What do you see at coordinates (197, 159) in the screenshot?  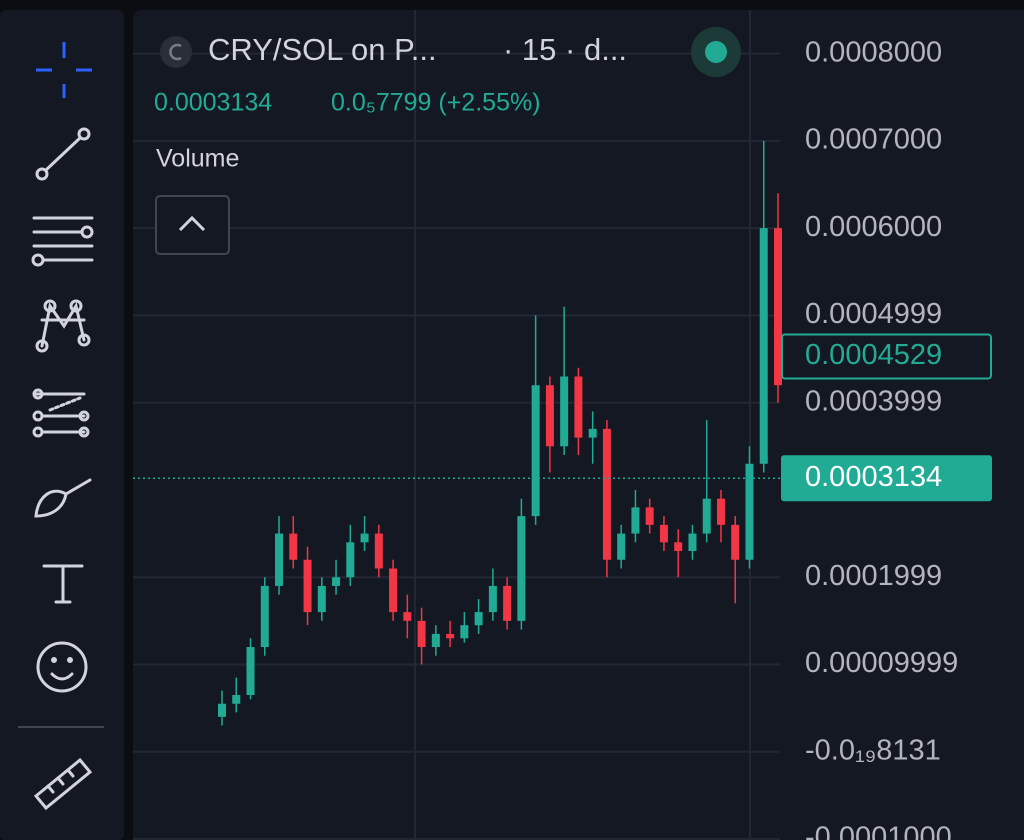 I see `pane-label: Volume` at bounding box center [197, 159].